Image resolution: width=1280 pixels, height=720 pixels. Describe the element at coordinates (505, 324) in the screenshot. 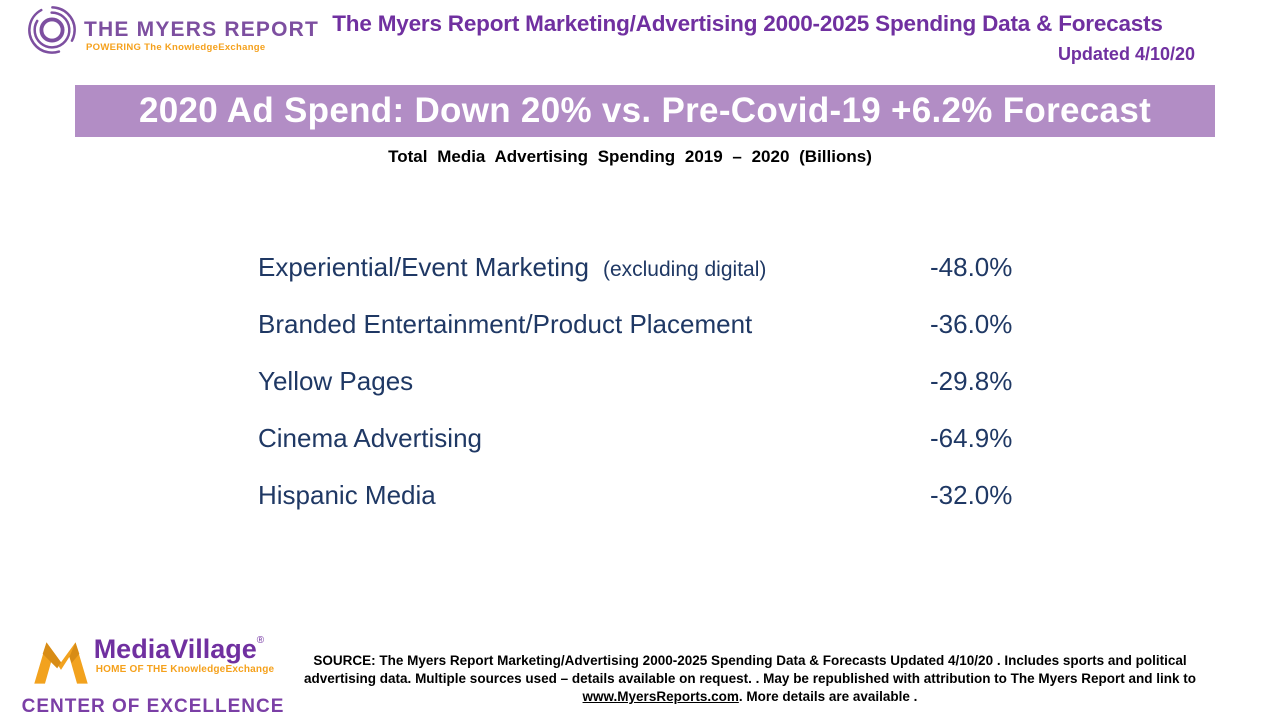

I see `category-name: Branded Entertainment/Product Placement` at that location.